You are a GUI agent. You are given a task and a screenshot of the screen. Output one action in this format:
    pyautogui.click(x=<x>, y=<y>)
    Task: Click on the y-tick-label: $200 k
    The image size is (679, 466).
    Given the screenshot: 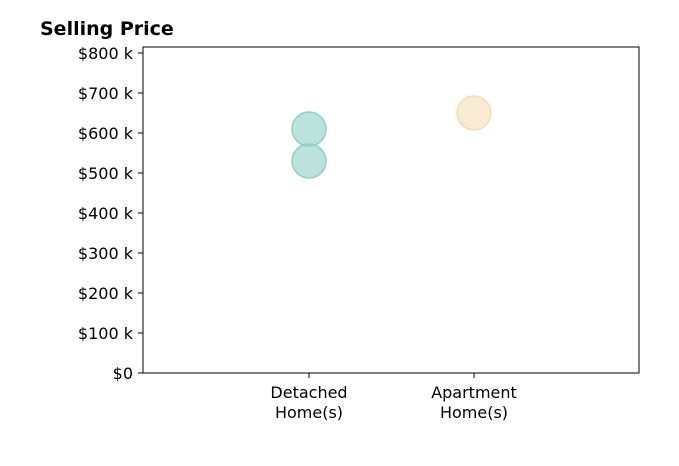 What is the action you would take?
    pyautogui.click(x=106, y=293)
    